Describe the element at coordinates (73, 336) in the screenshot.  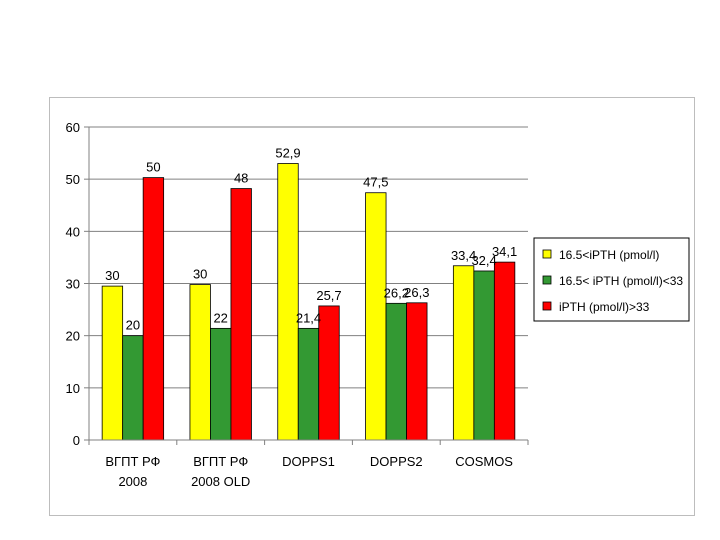
I see `y-tick-label: 20` at that location.